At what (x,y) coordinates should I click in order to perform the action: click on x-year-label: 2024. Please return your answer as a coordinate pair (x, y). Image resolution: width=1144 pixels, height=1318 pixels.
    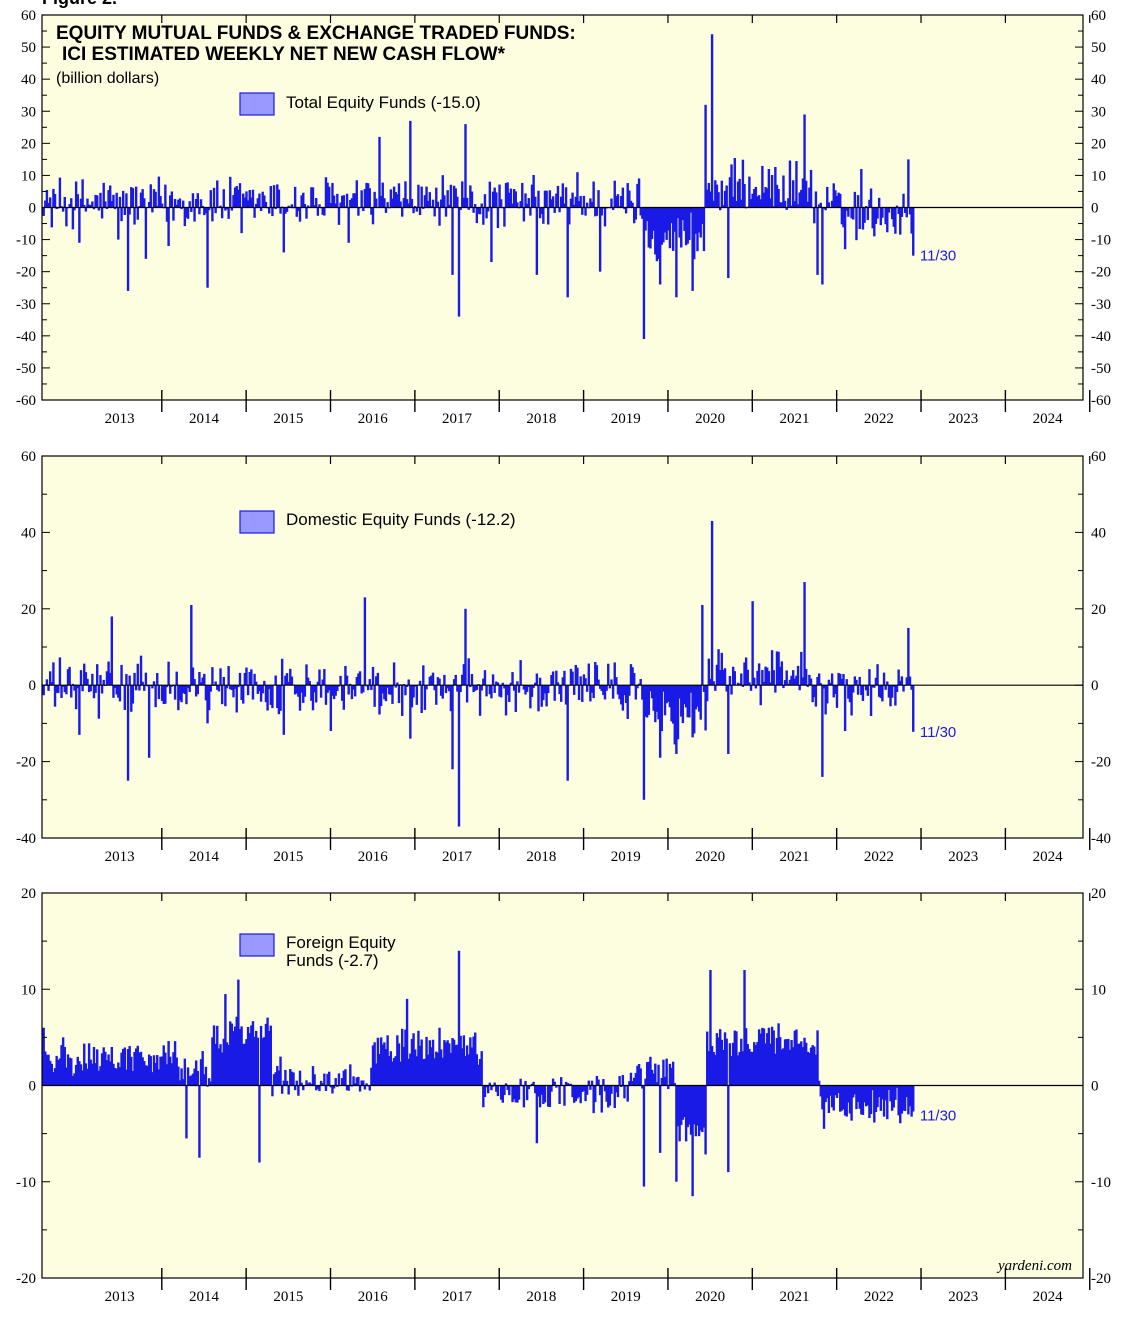
    Looking at the image, I should click on (1048, 419).